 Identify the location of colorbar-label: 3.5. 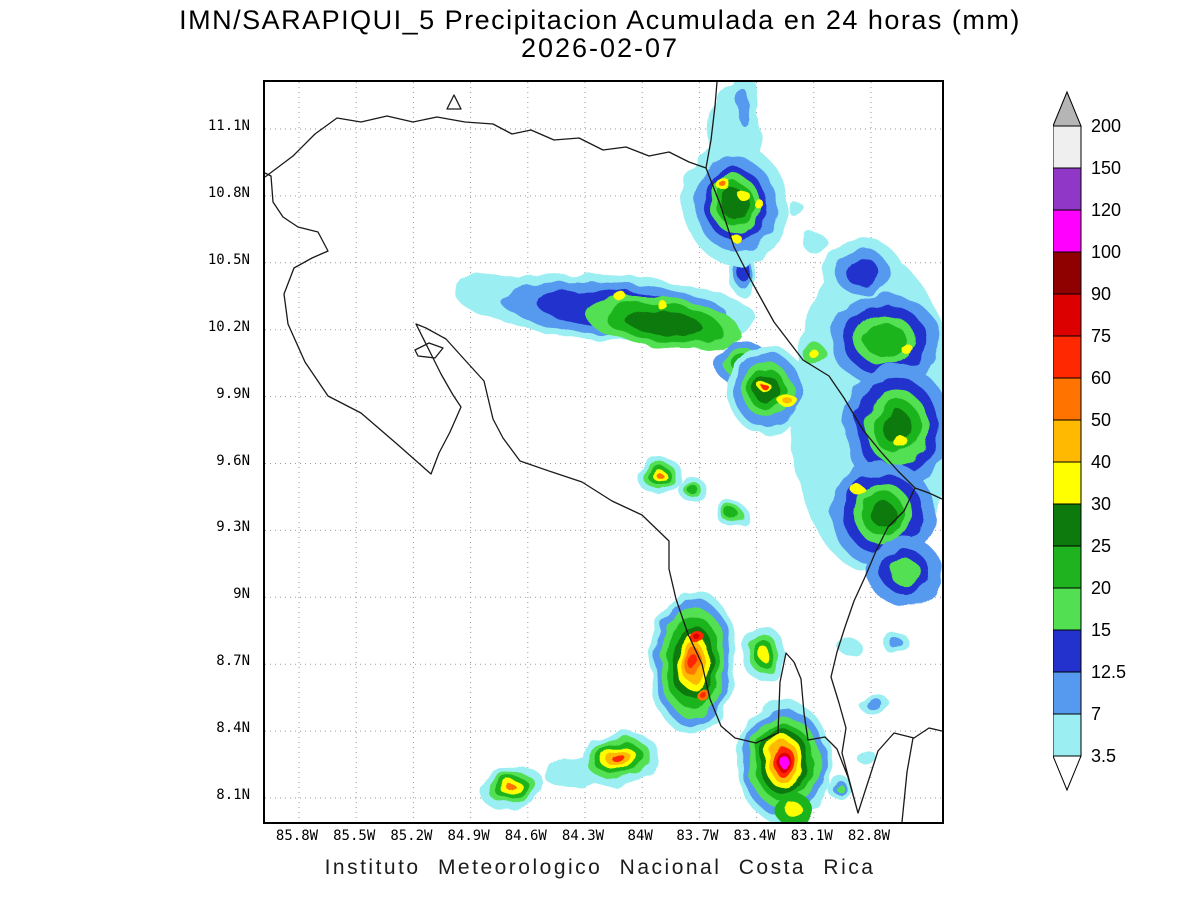
(1103, 756).